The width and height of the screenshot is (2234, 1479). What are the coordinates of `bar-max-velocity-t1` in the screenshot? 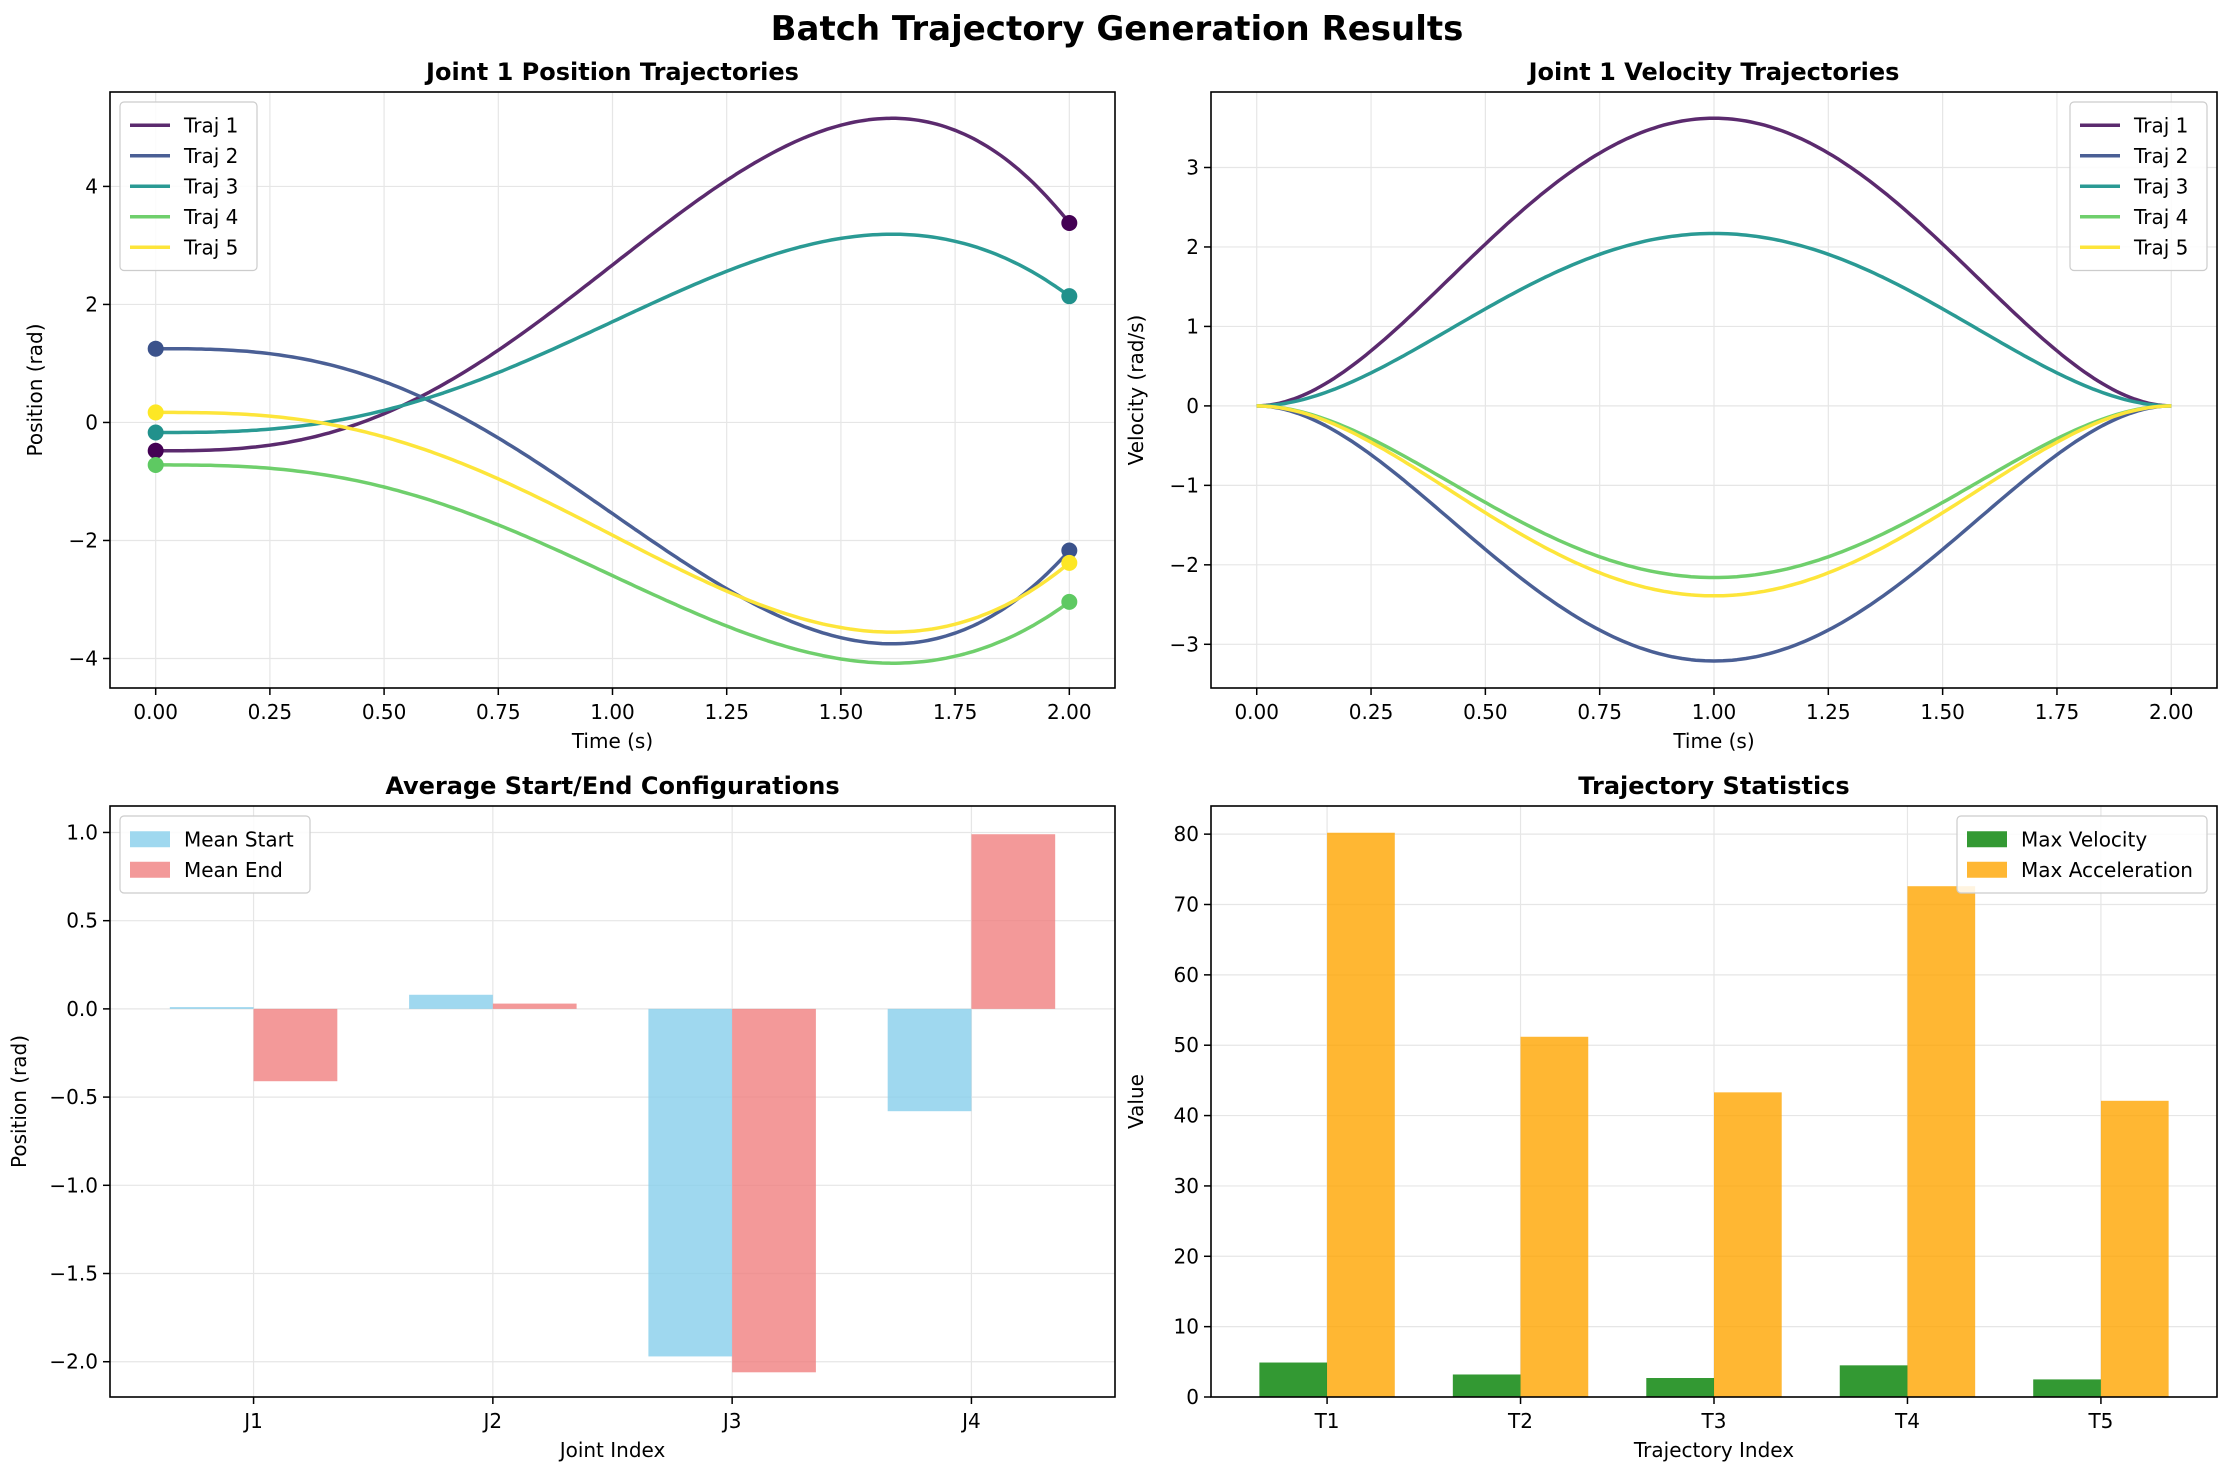 It's located at (1293, 1379).